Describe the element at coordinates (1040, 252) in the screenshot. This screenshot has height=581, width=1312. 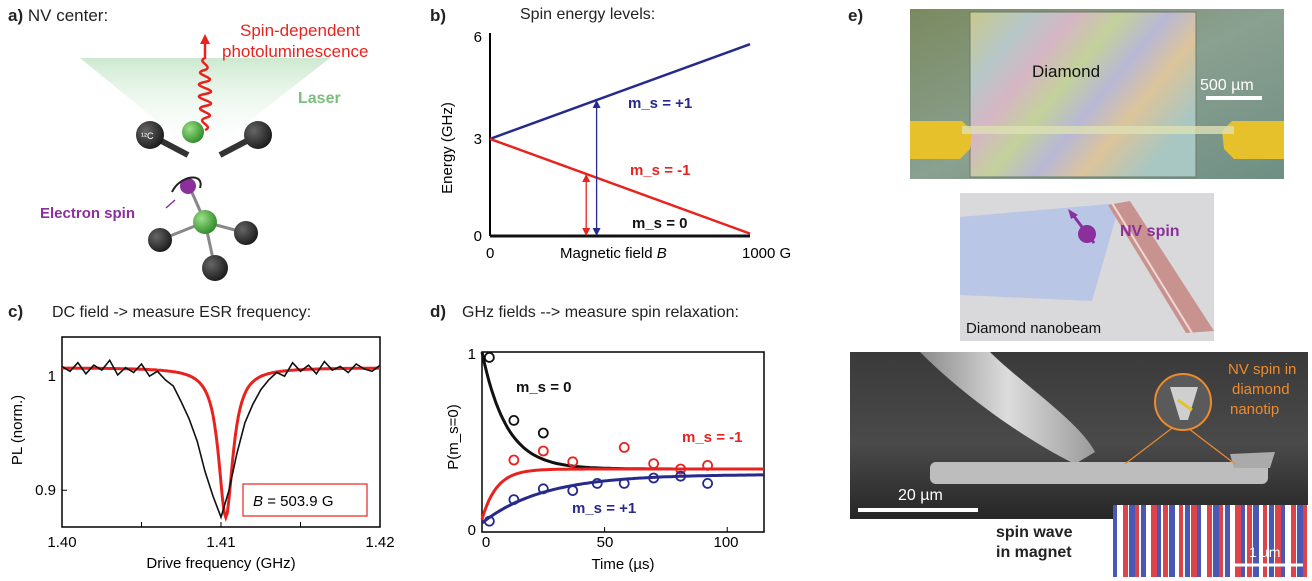
I see `blue-substrate` at that location.